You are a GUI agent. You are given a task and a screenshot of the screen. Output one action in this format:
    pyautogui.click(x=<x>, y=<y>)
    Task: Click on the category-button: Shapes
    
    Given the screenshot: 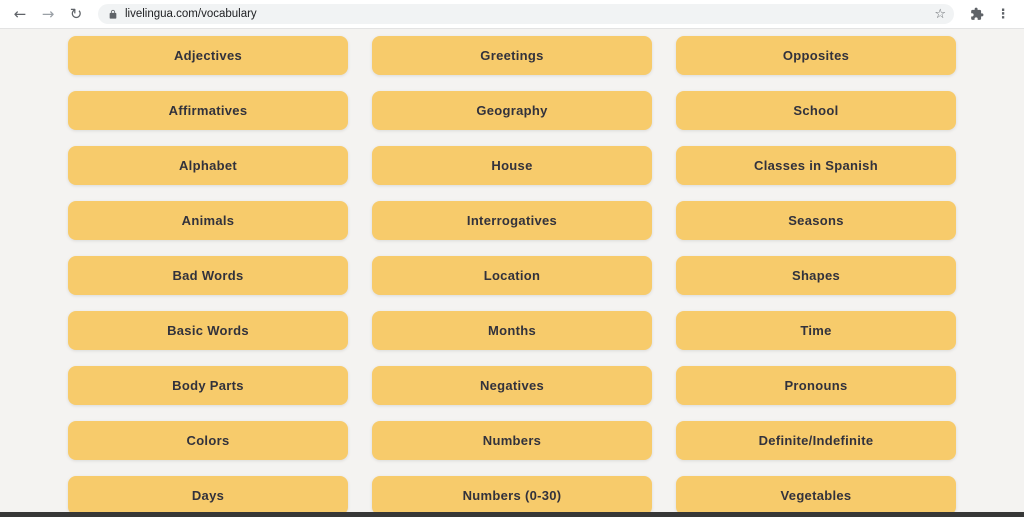 What is the action you would take?
    pyautogui.click(x=816, y=275)
    